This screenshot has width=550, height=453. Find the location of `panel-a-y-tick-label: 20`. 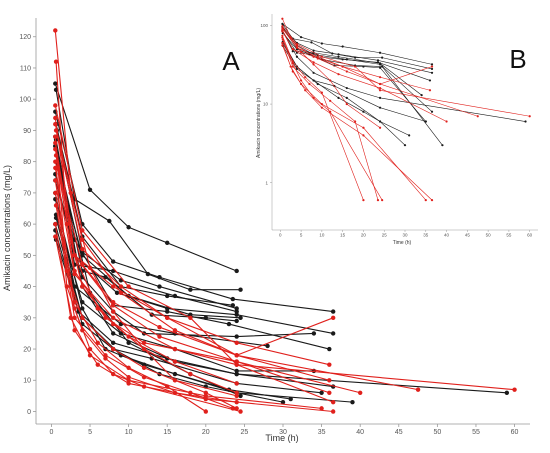

panel-a-y-tick-label: 20 is located at coordinates (27, 349).